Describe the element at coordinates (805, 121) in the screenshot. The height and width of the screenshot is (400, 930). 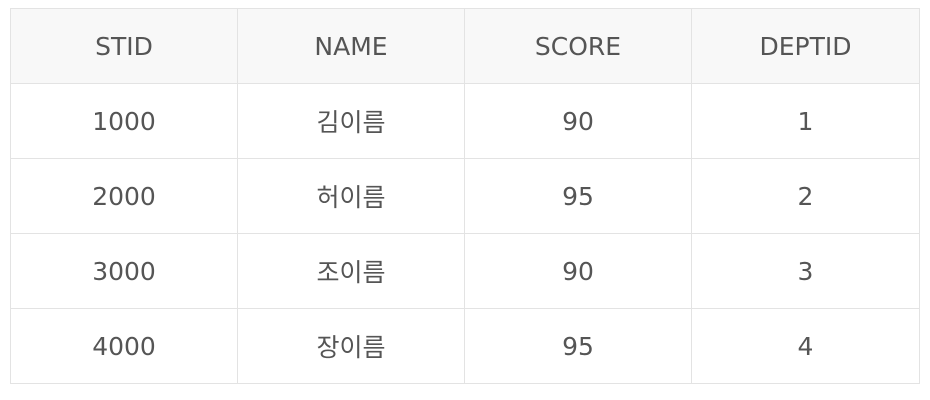
I see `cell-deptid: 1` at that location.